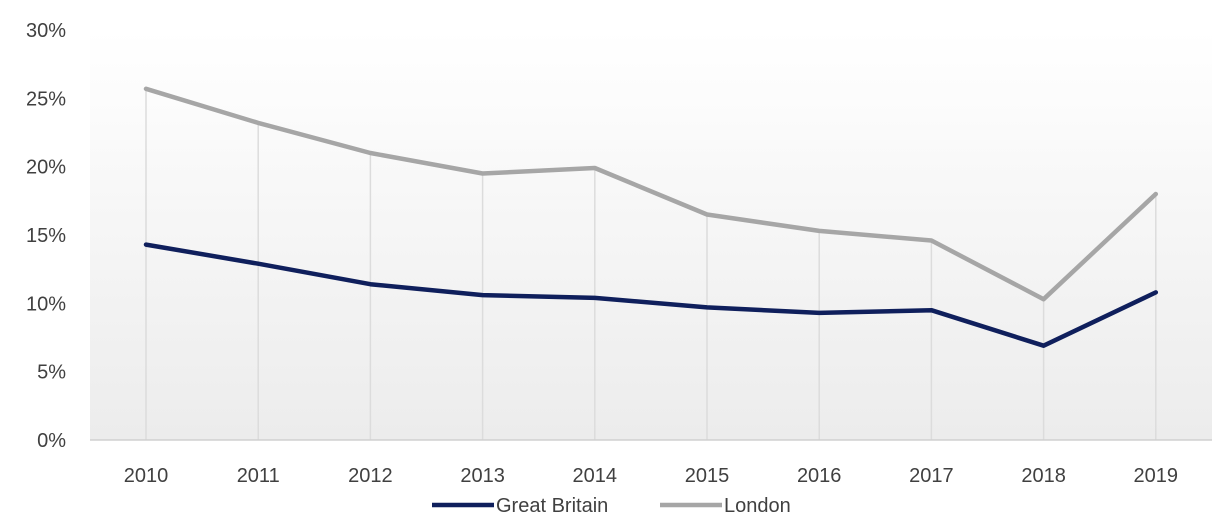 This screenshot has width=1230, height=532. Describe the element at coordinates (146, 476) in the screenshot. I see `x-tick-label: 2010` at that location.